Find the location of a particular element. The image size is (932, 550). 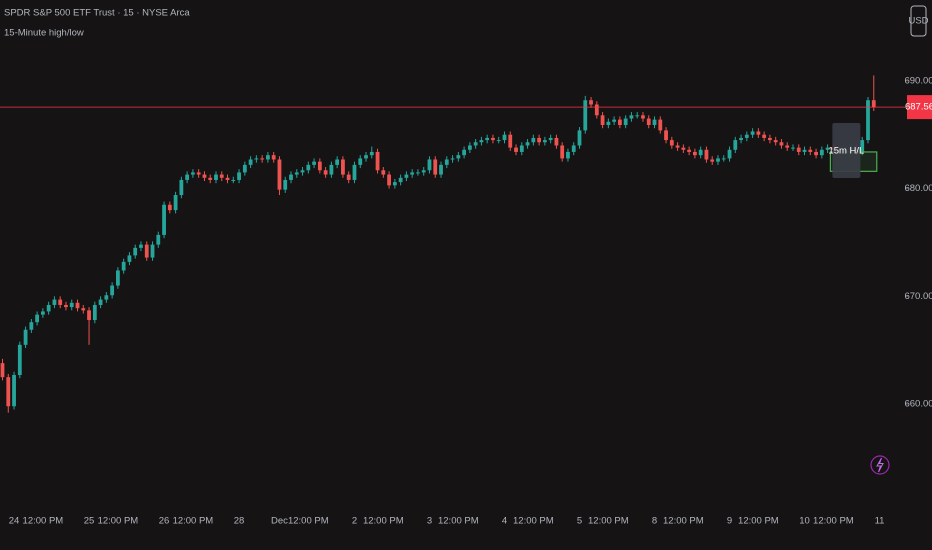

x-tick-label: 11 is located at coordinates (880, 521).